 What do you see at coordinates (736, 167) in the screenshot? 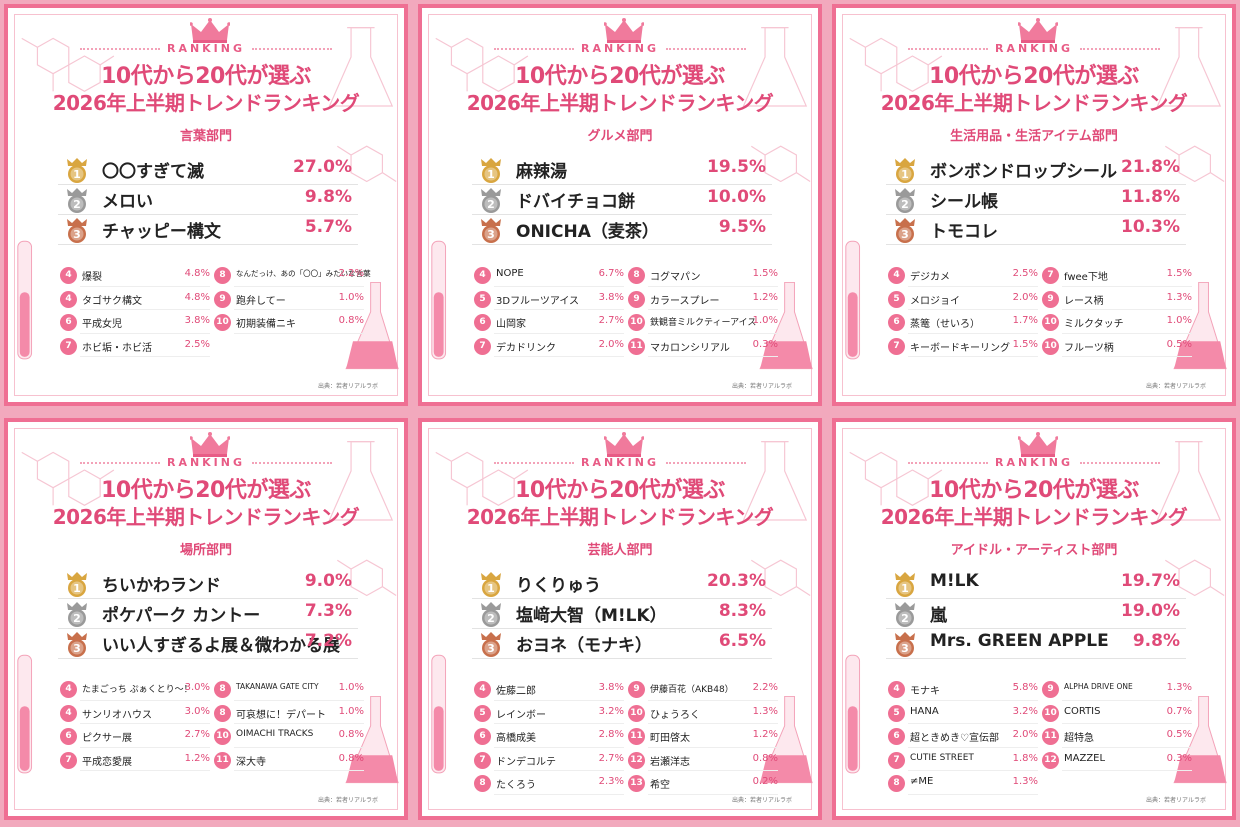
I see `top3-percent: 19.5%` at bounding box center [736, 167].